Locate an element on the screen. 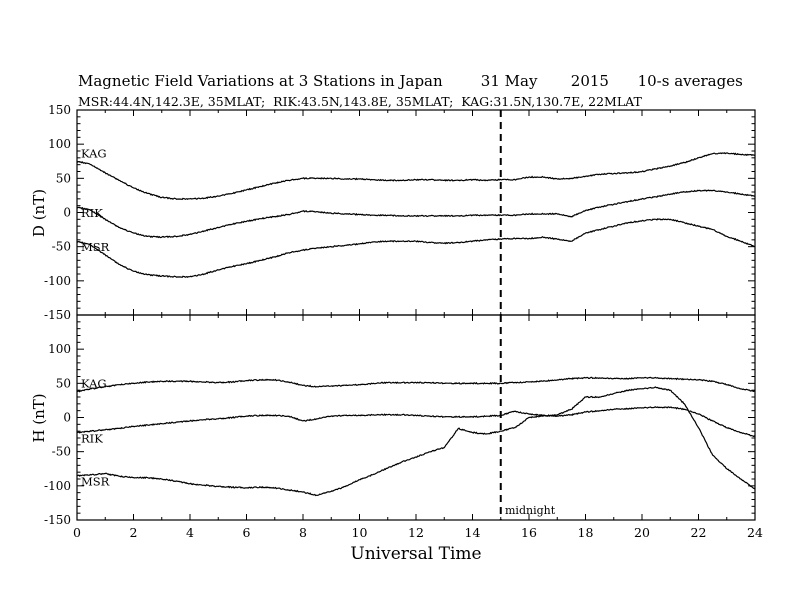  series-line-rik-d is located at coordinates (415, 214).